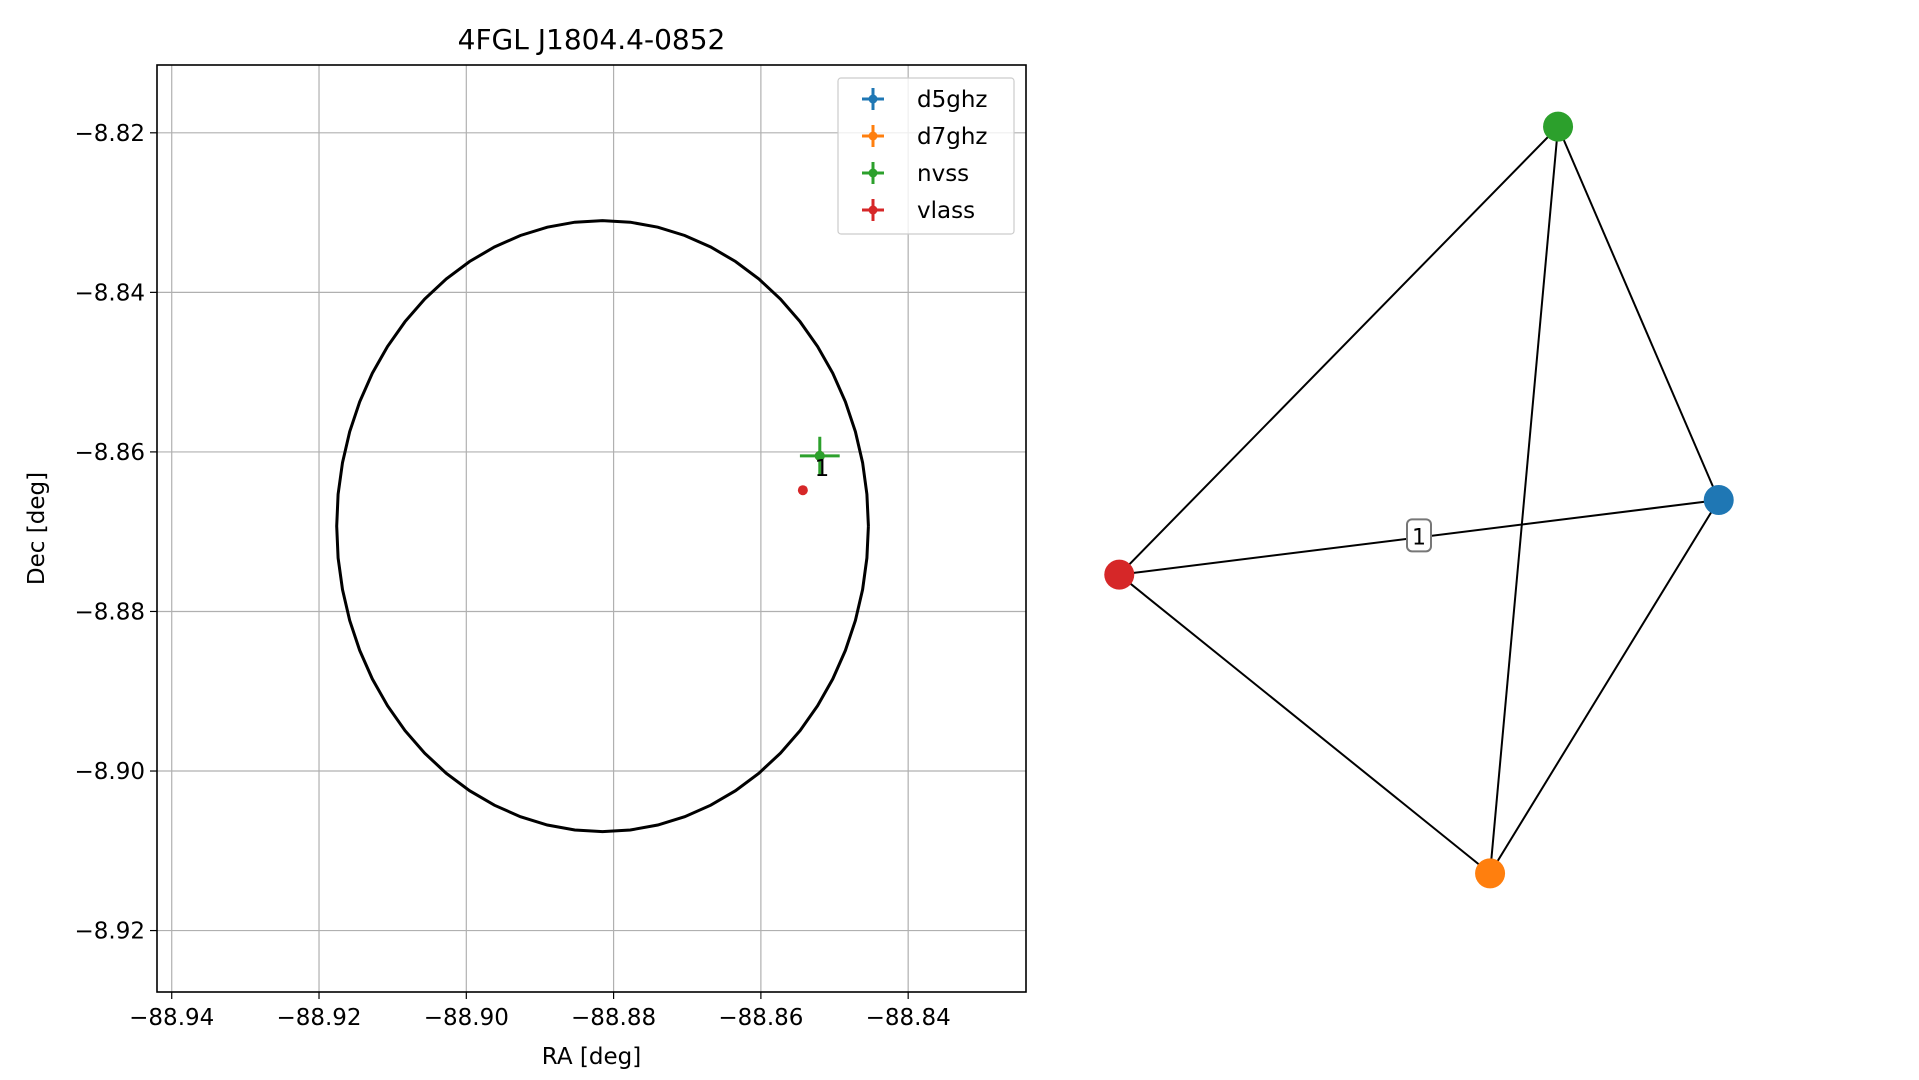 Image resolution: width=1919 pixels, height=1080 pixels. Describe the element at coordinates (943, 174) in the screenshot. I see `legend-label: nvss` at that location.